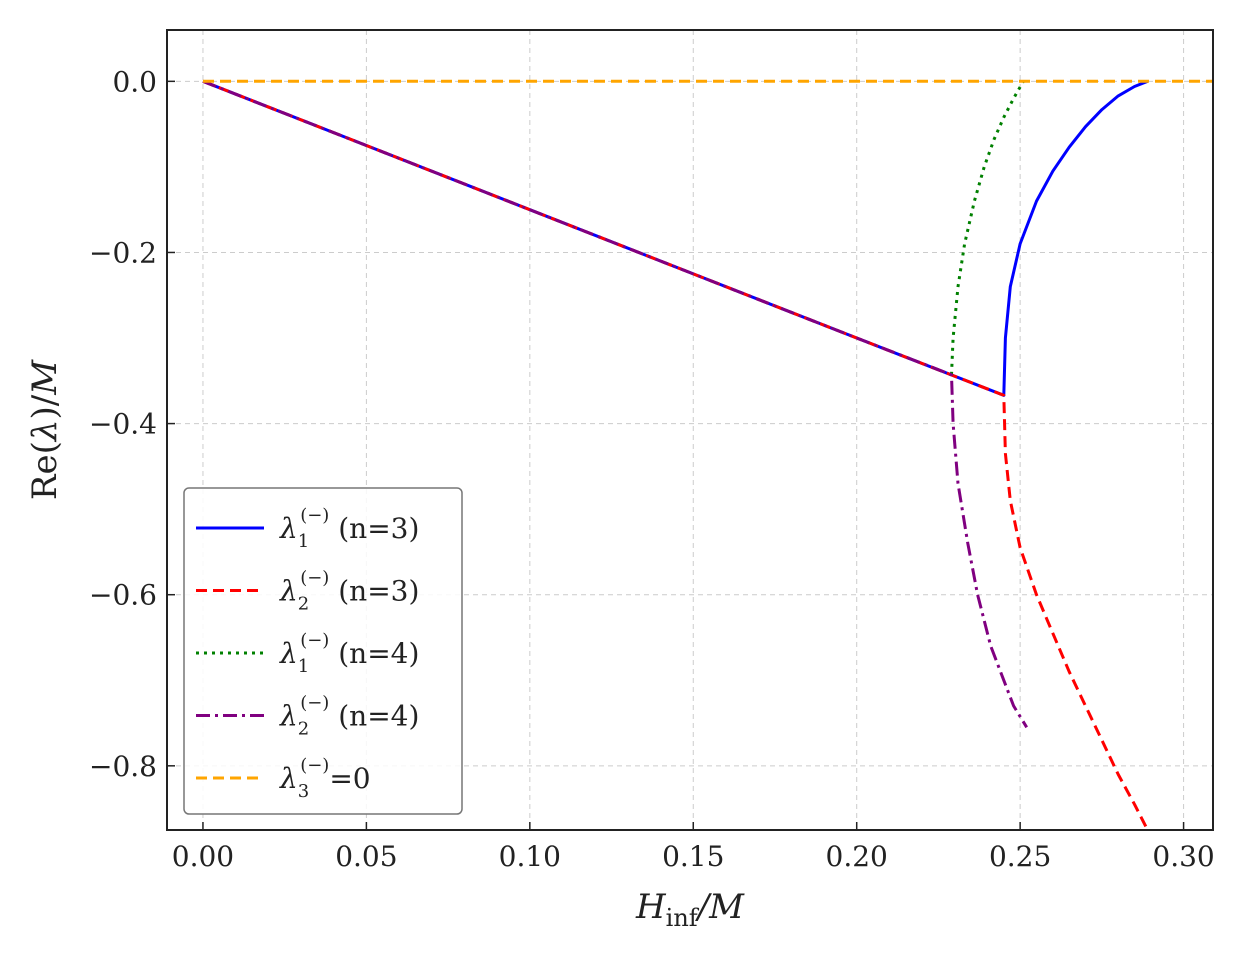  Describe the element at coordinates (123, 766) in the screenshot. I see `y-tick-label: −0.8` at that location.